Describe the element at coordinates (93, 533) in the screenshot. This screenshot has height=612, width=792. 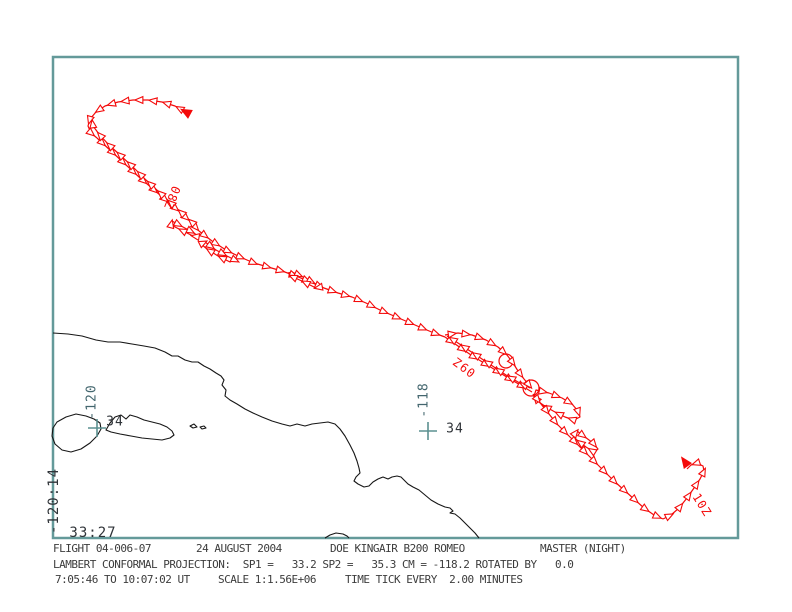
I see `corner-latitude-label: 33:27` at that location.